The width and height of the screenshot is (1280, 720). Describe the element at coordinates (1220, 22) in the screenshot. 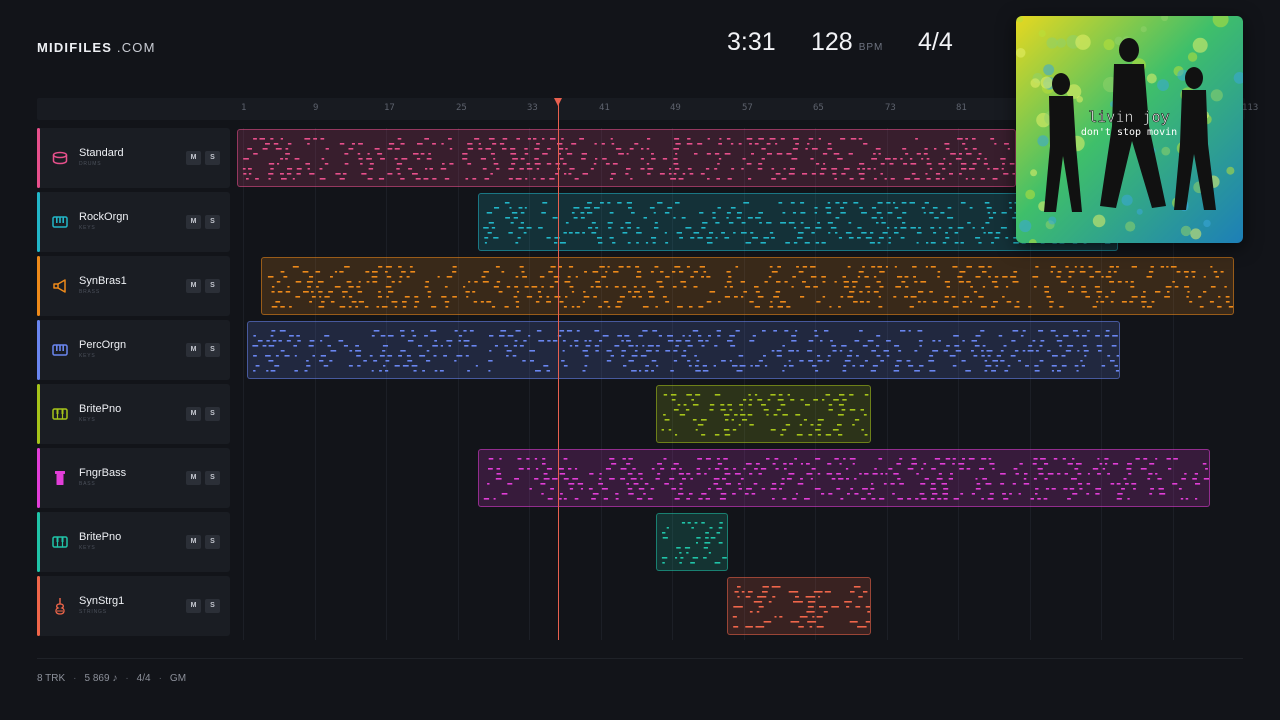

I see `artwork-dot` at that location.